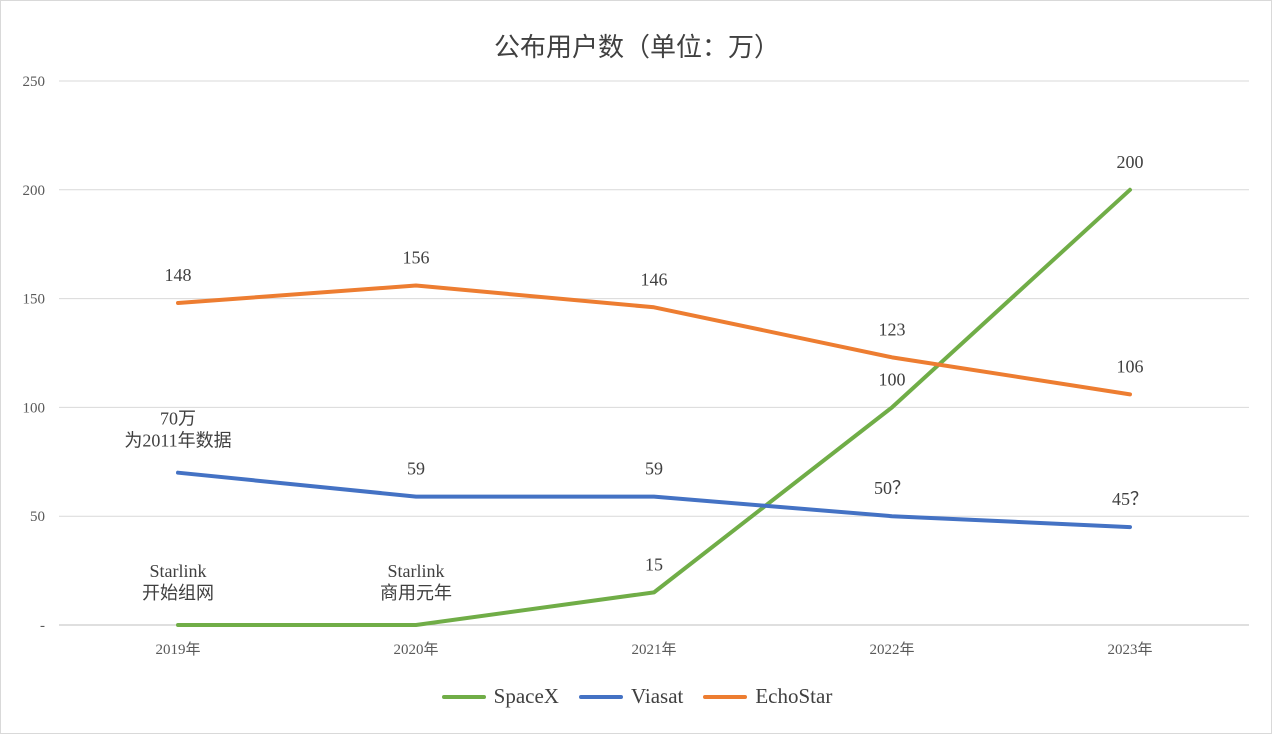 The image size is (1272, 735). Describe the element at coordinates (654, 564) in the screenshot. I see `data-label: 15` at that location.